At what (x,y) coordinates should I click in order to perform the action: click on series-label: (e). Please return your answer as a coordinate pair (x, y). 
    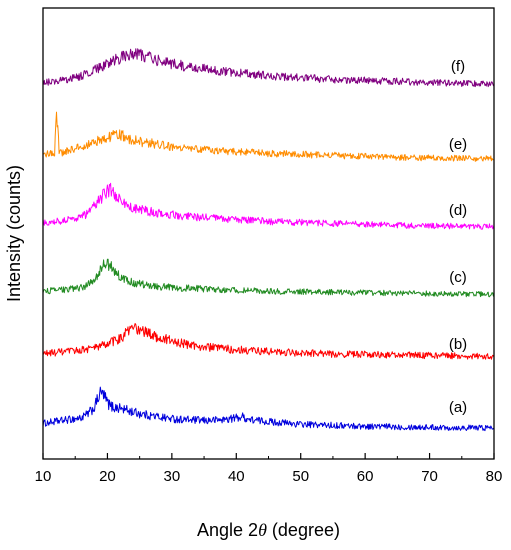
    Looking at the image, I should click on (458, 144).